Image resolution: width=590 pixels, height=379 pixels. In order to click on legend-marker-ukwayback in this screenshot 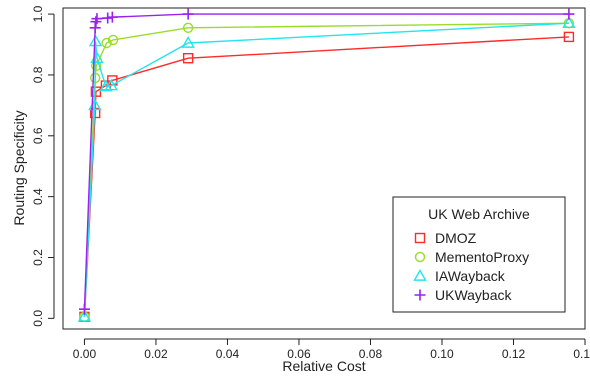, I will do `click(420, 295)`.